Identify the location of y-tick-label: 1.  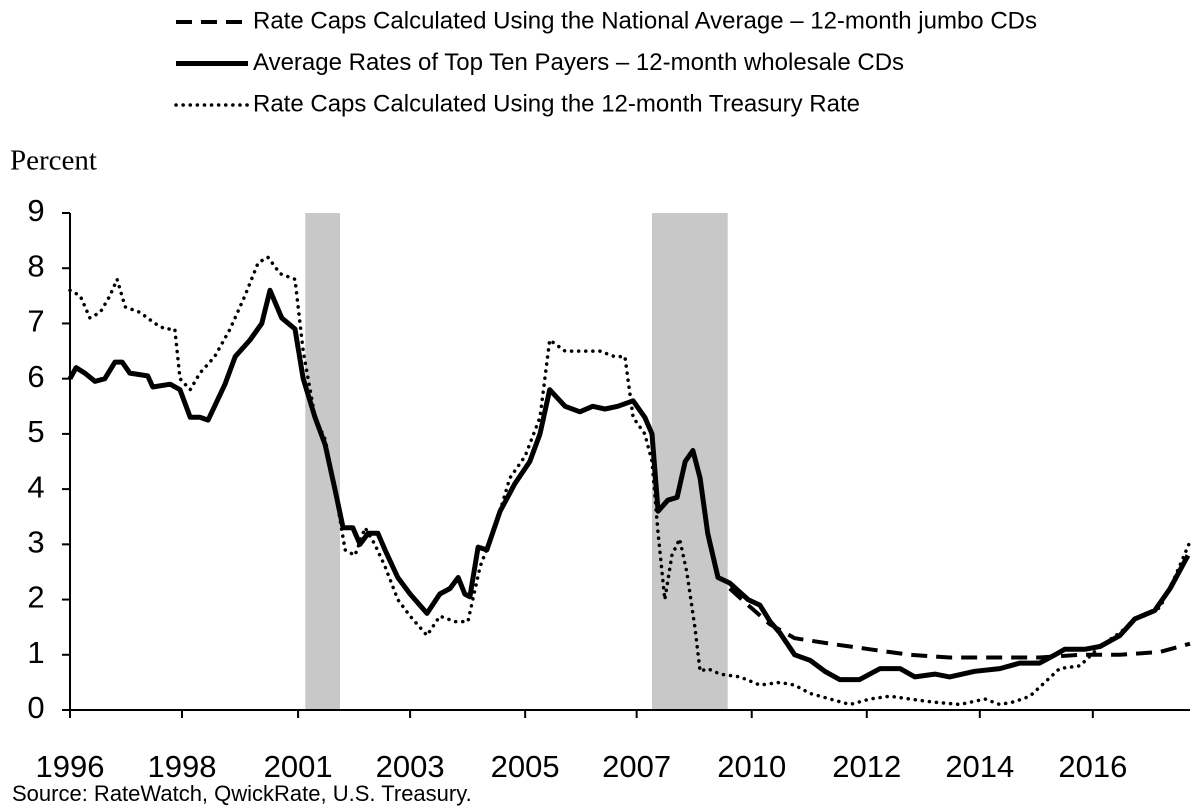
(35, 652).